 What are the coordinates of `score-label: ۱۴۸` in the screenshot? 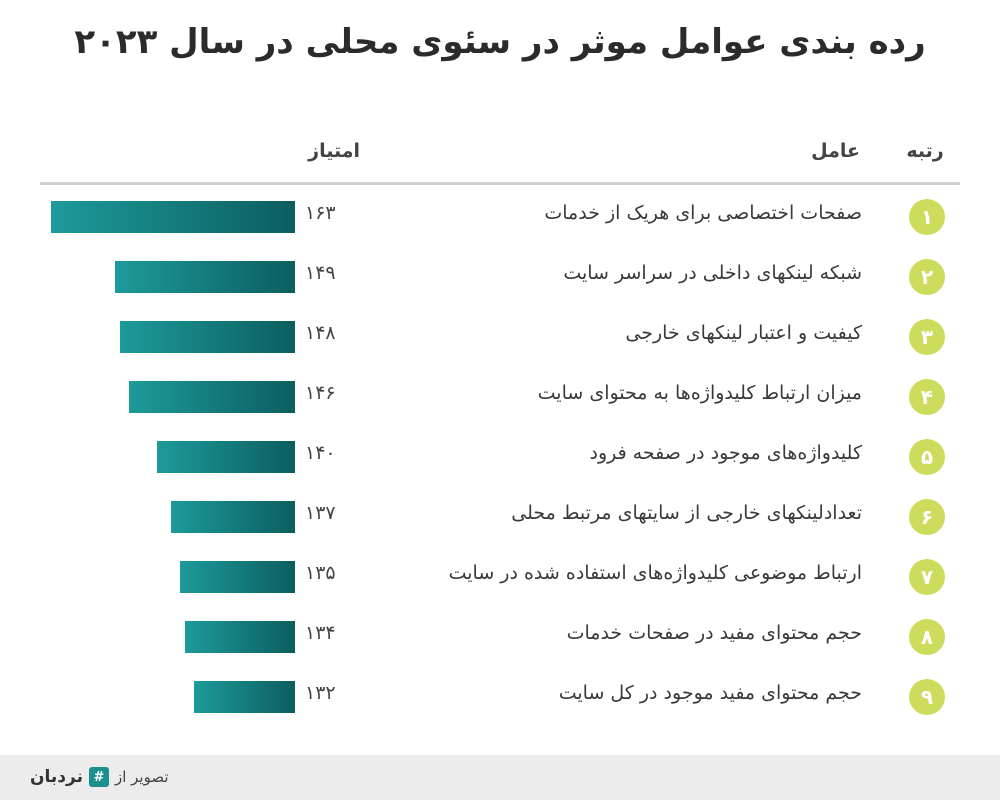 It's located at (320, 333).